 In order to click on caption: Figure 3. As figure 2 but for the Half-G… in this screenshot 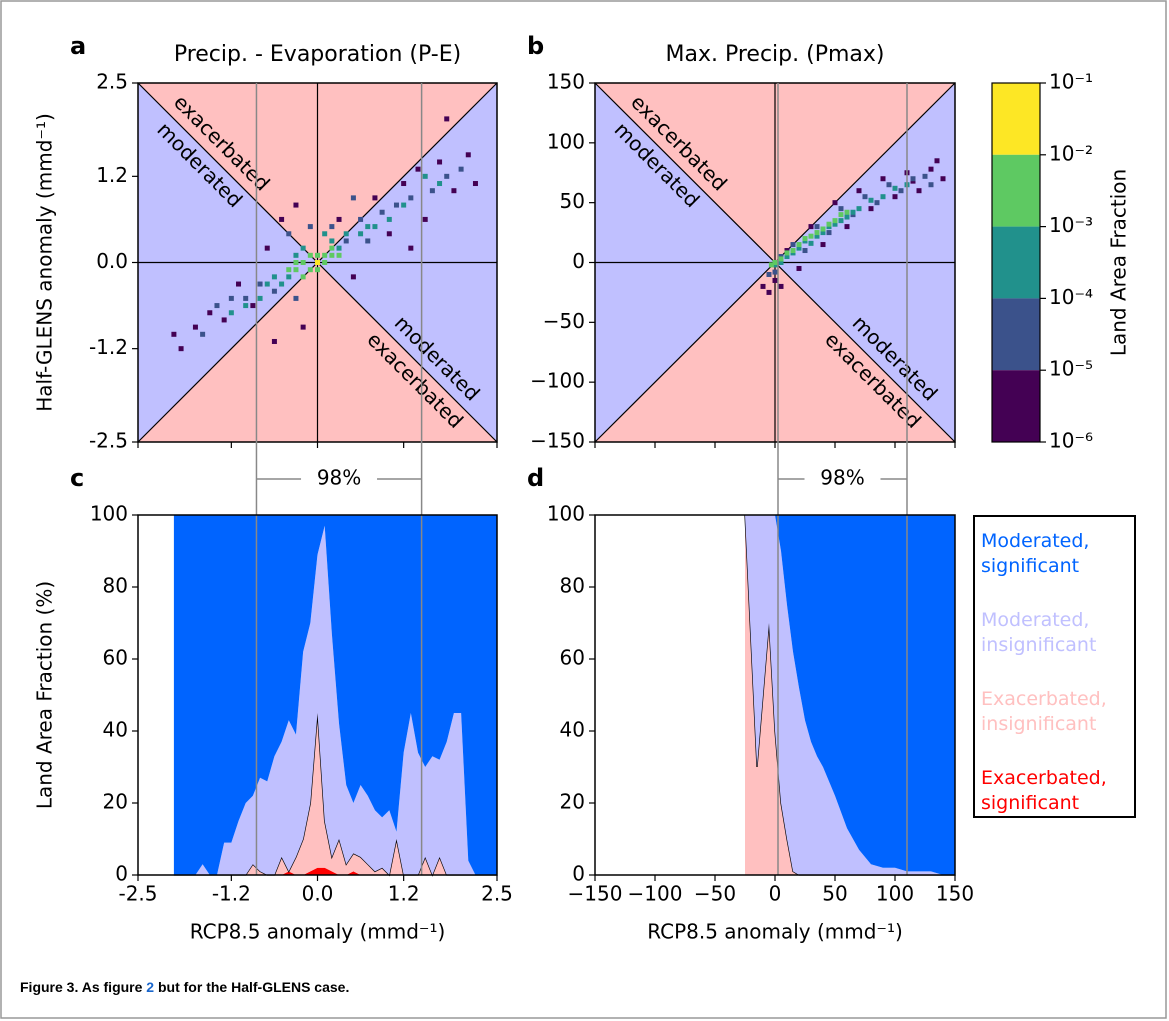, I will do `click(184, 987)`.